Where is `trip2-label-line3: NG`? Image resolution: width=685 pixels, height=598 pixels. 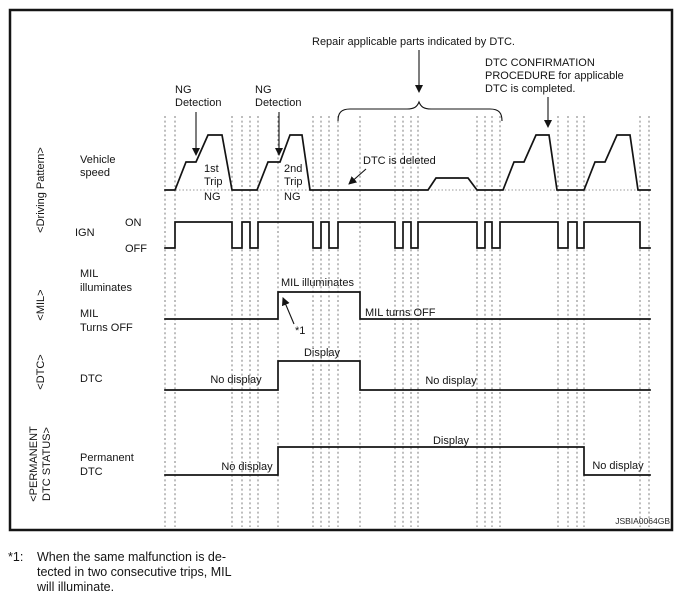 trip2-label-line3: NG is located at coordinates (292, 197).